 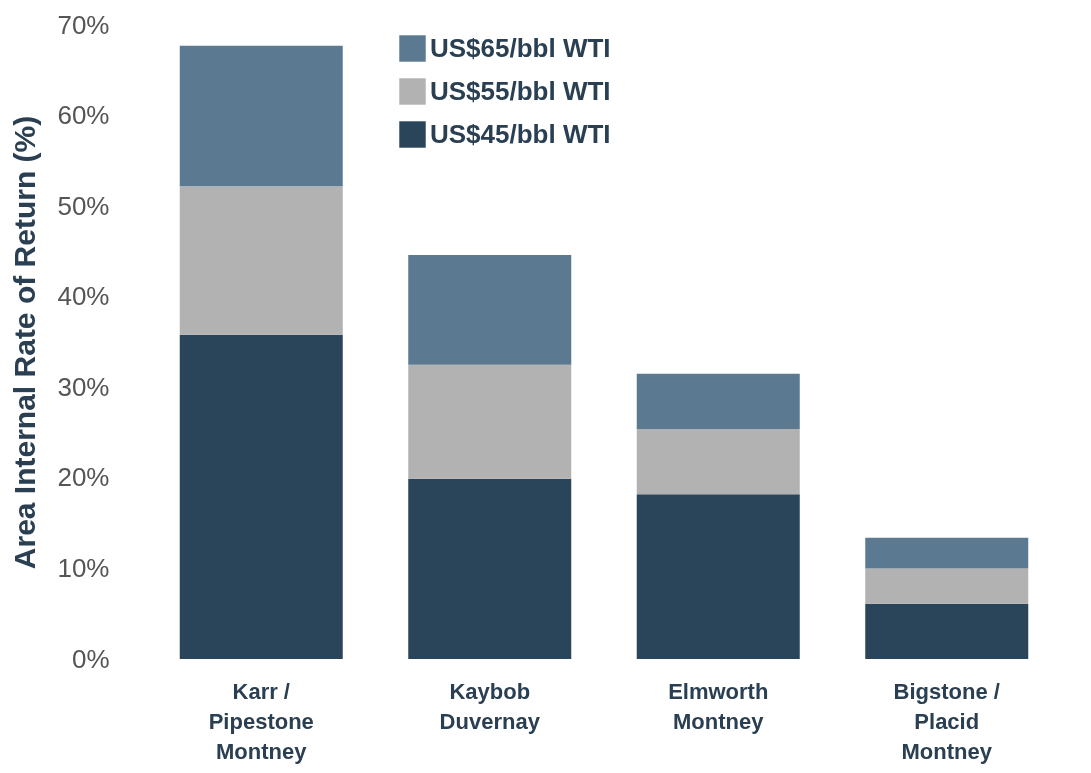 What do you see at coordinates (83, 205) in the screenshot?
I see `y-tick-label: 50%` at bounding box center [83, 205].